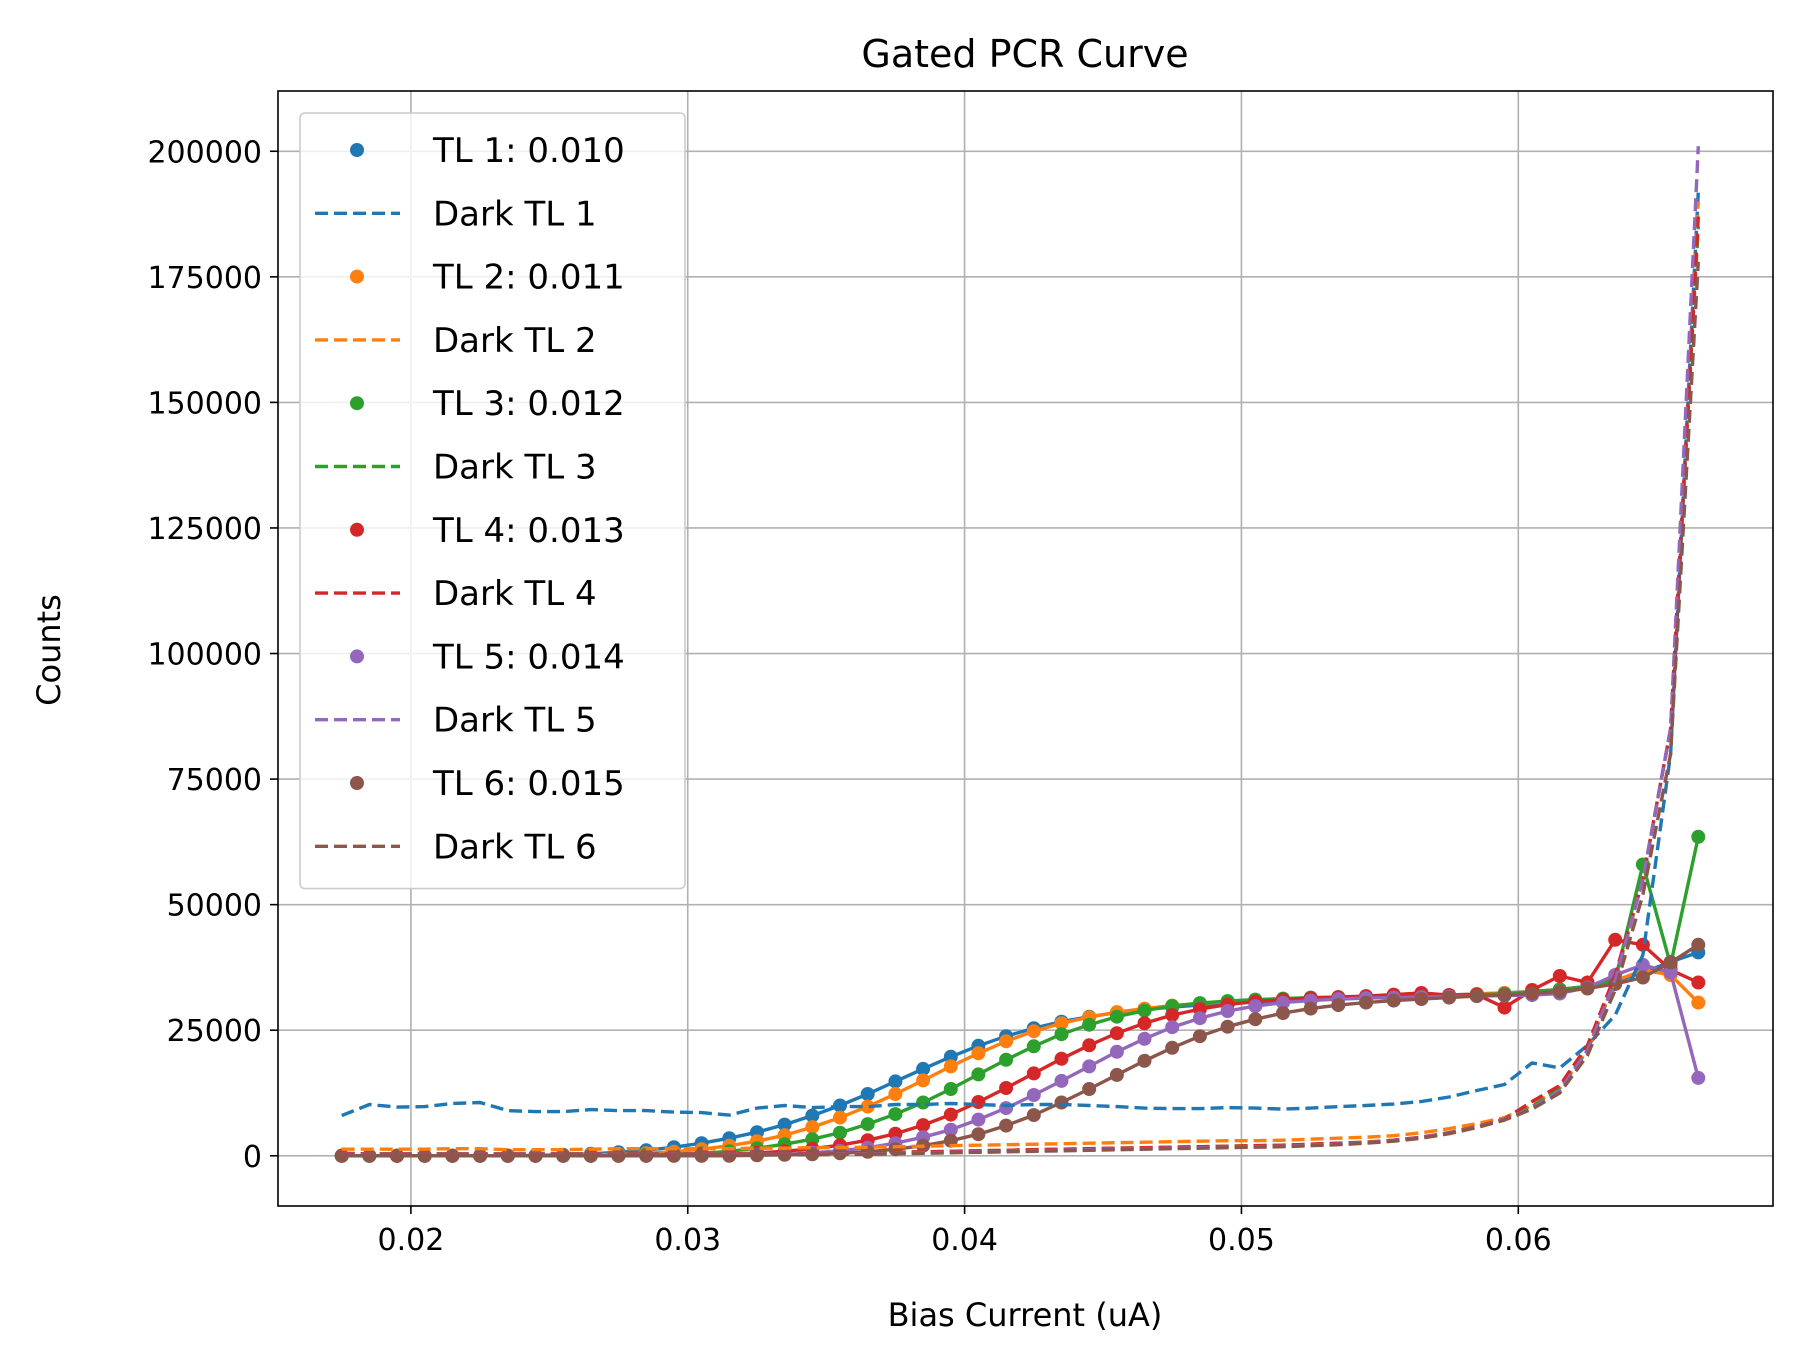 The height and width of the screenshot is (1365, 1794). I want to click on legend-item: TL 6: 0.015, so click(487, 784).